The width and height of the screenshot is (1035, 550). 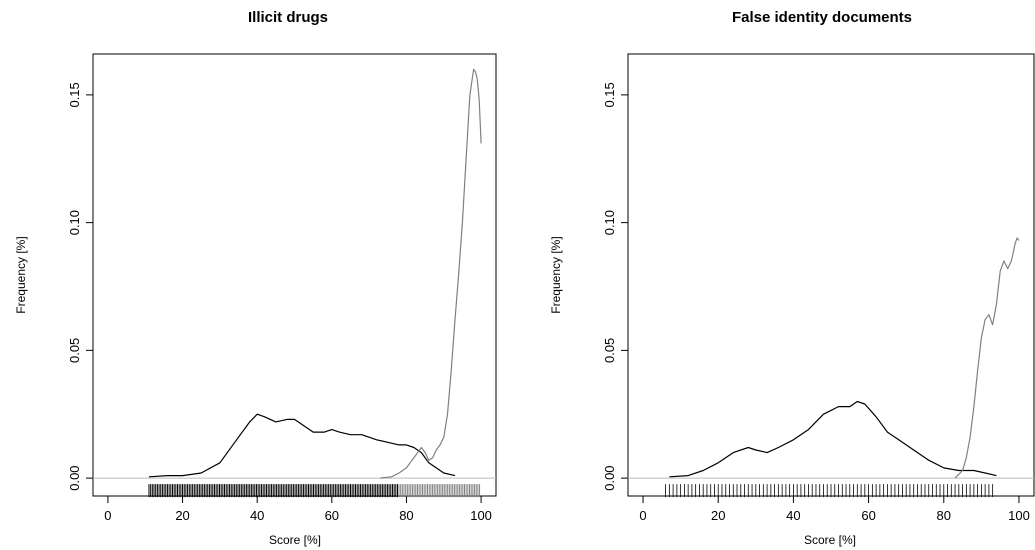 I want to click on panel-title: False identity documents, so click(x=822, y=17).